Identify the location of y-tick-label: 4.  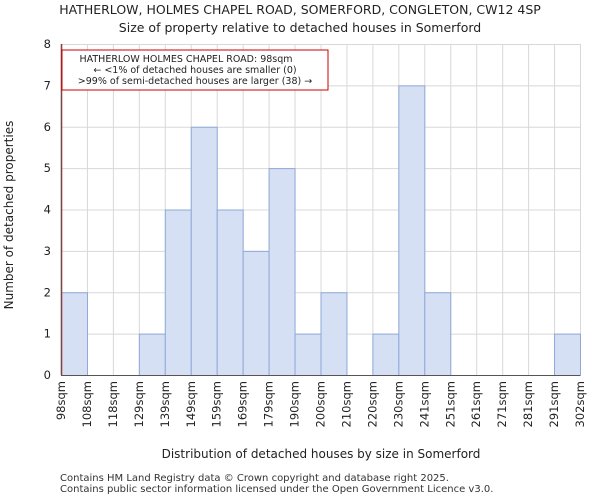
(47, 210).